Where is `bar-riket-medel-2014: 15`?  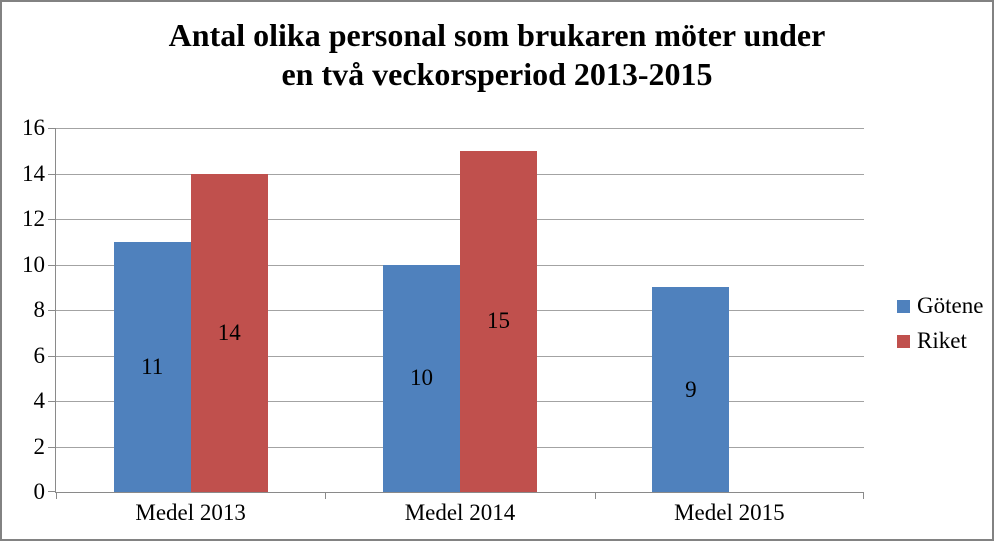 bar-riket-medel-2014: 15 is located at coordinates (498, 321).